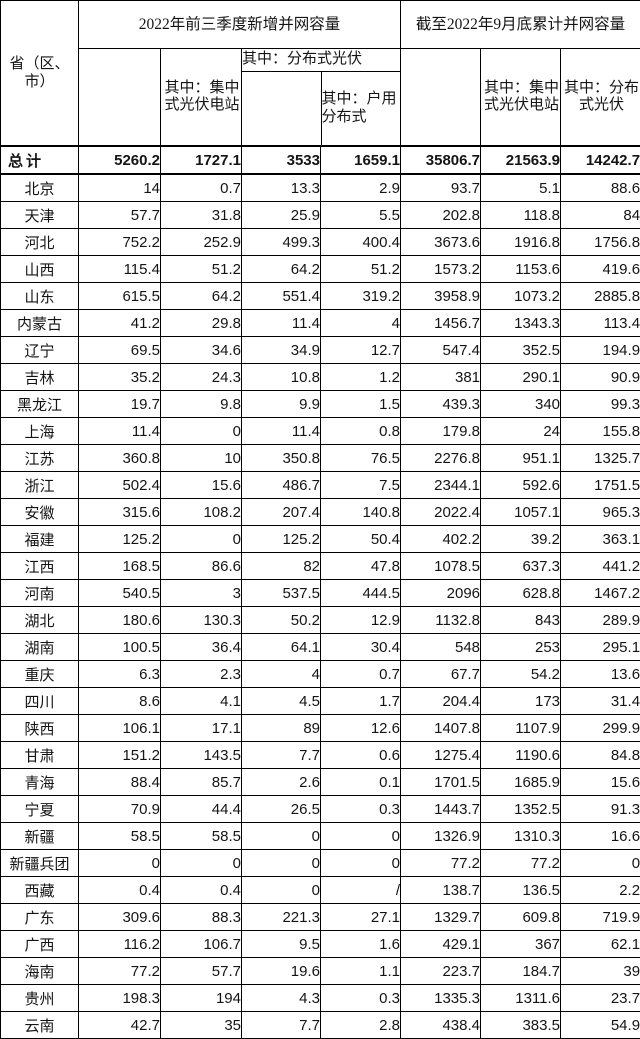  I want to click on cell-其中：集中式光伏电站: 1685.9, so click(521, 782).